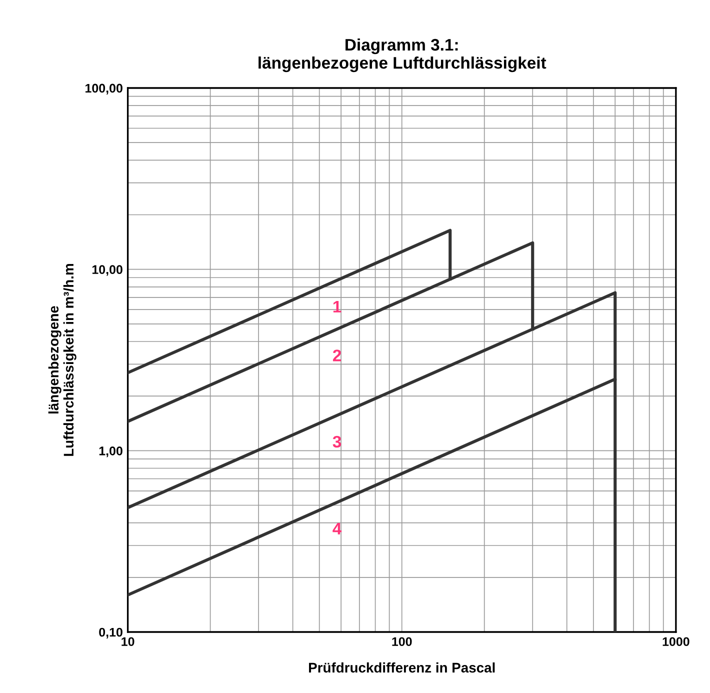 The image size is (710, 693). Describe the element at coordinates (110, 633) in the screenshot. I see `y-tick-label: 0,10` at that location.